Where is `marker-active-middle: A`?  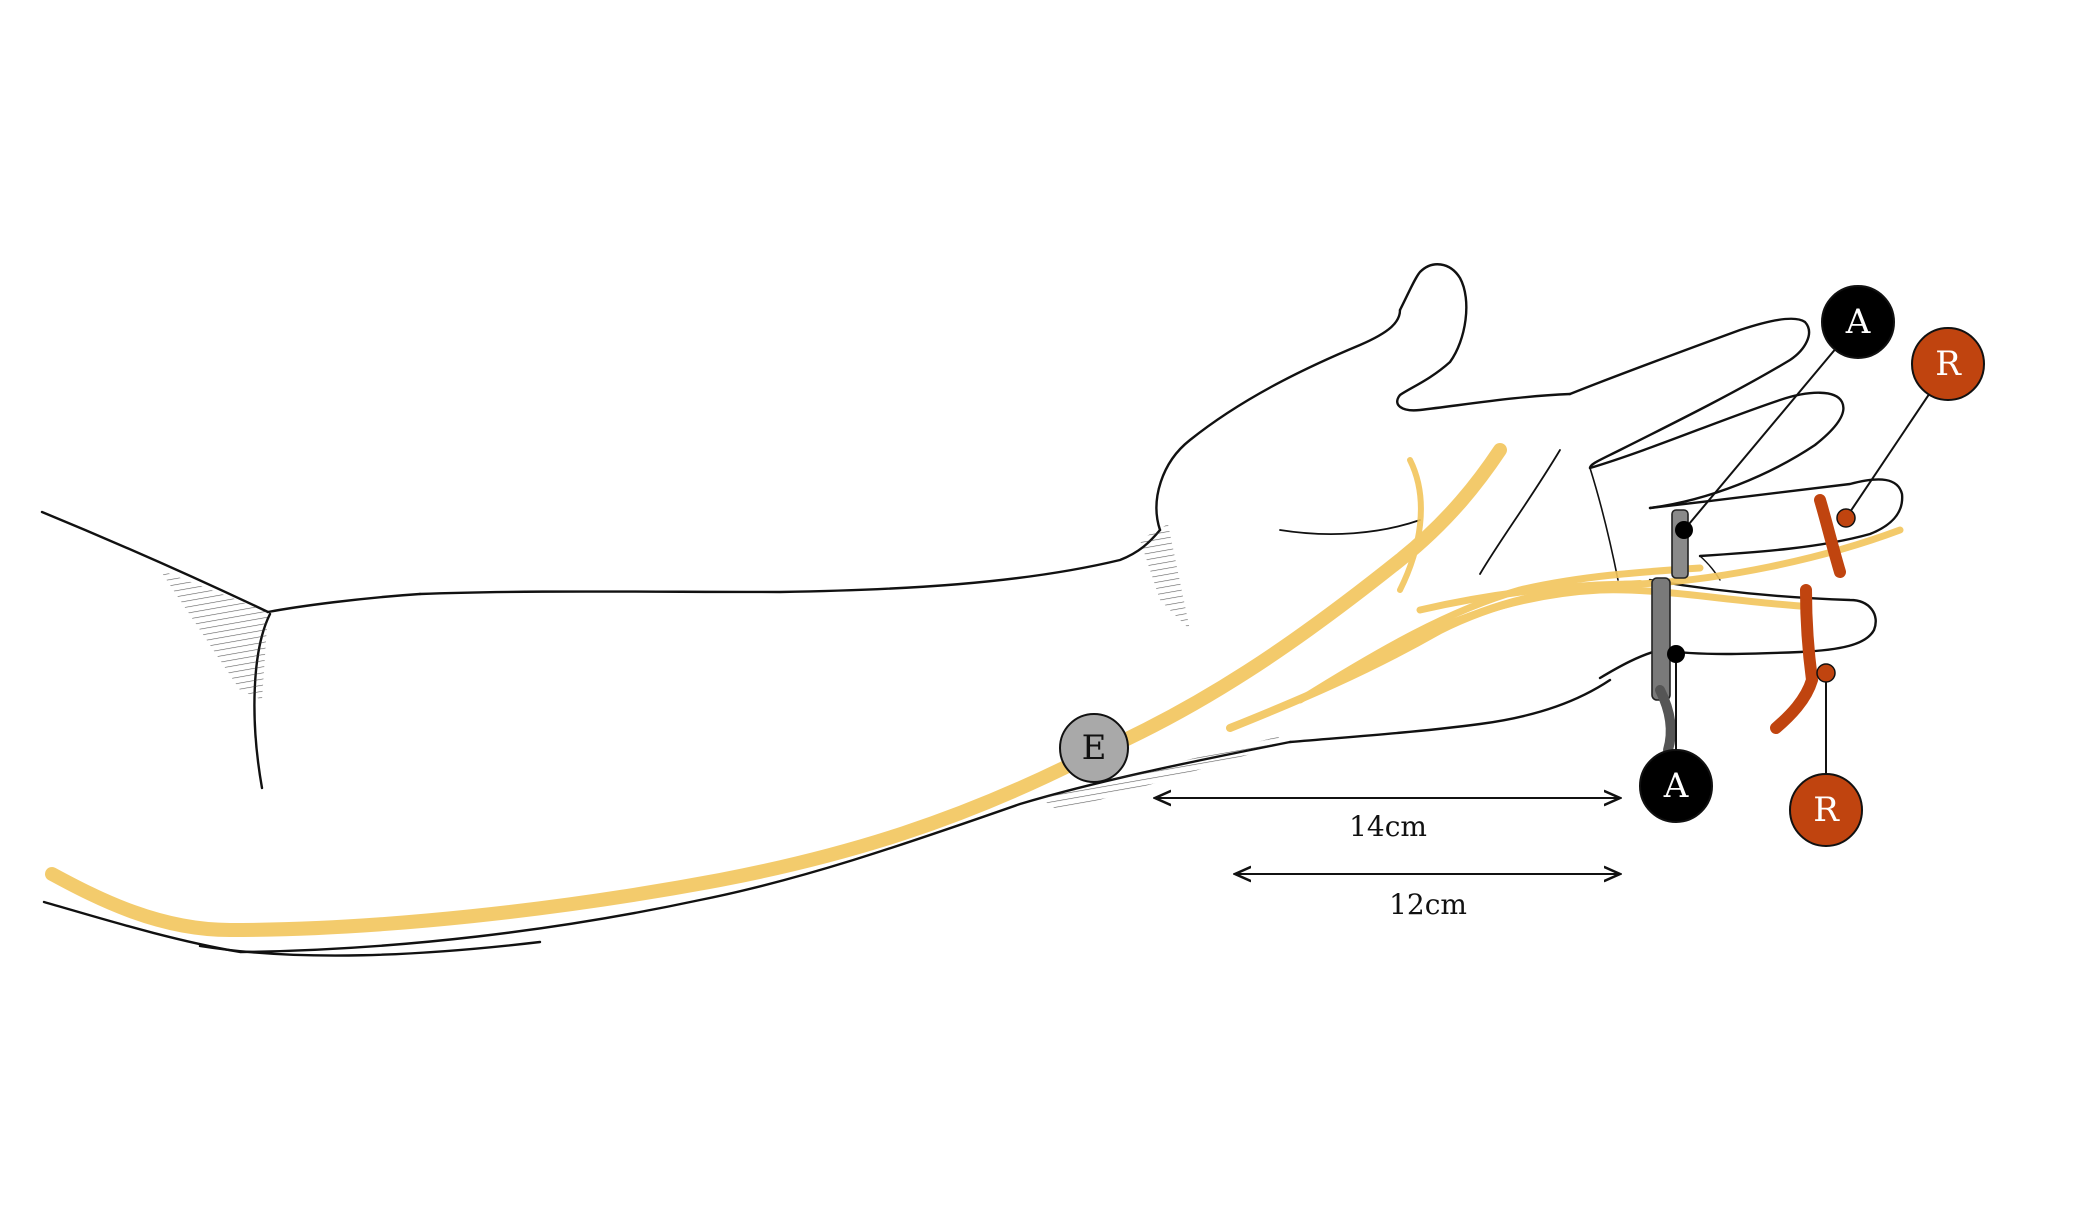
marker-active-middle: A is located at coordinates (1676, 786).